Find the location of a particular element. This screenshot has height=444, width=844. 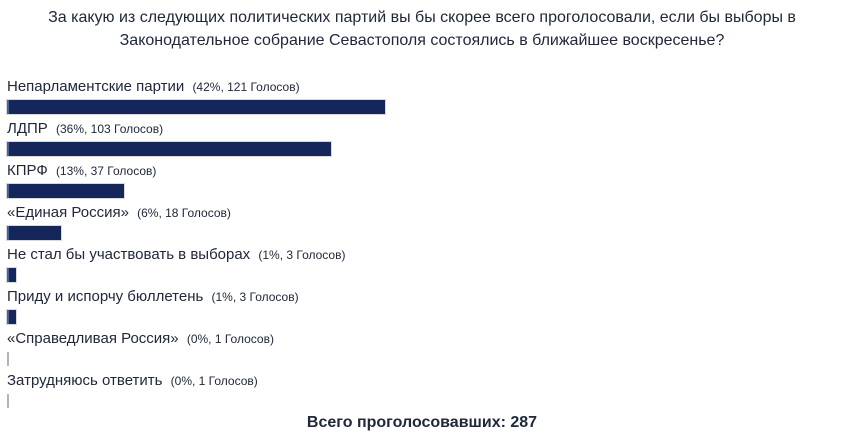

option-label: «Справедливая Россия» is located at coordinates (93, 338).